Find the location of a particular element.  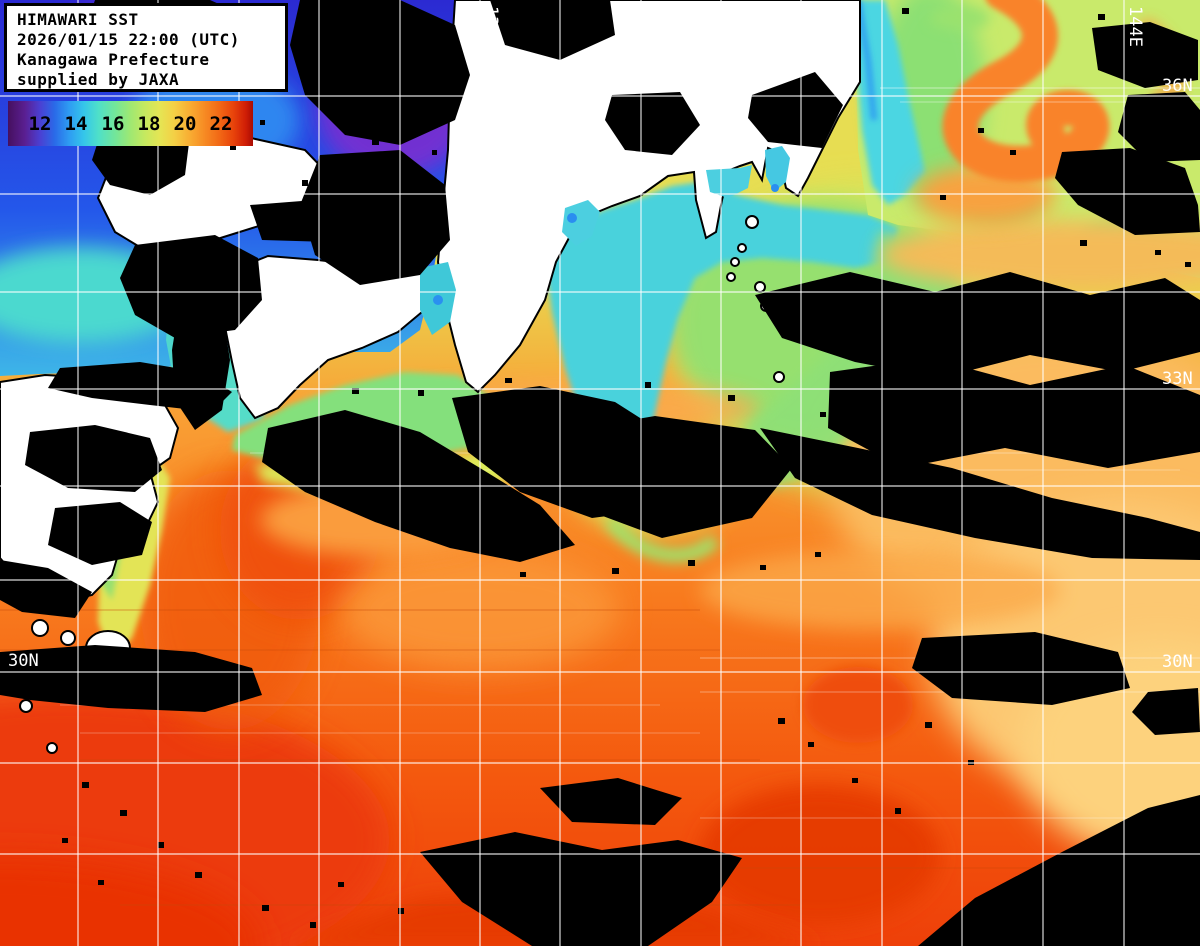

lat-label-30n-left: 30N is located at coordinates (23, 661).